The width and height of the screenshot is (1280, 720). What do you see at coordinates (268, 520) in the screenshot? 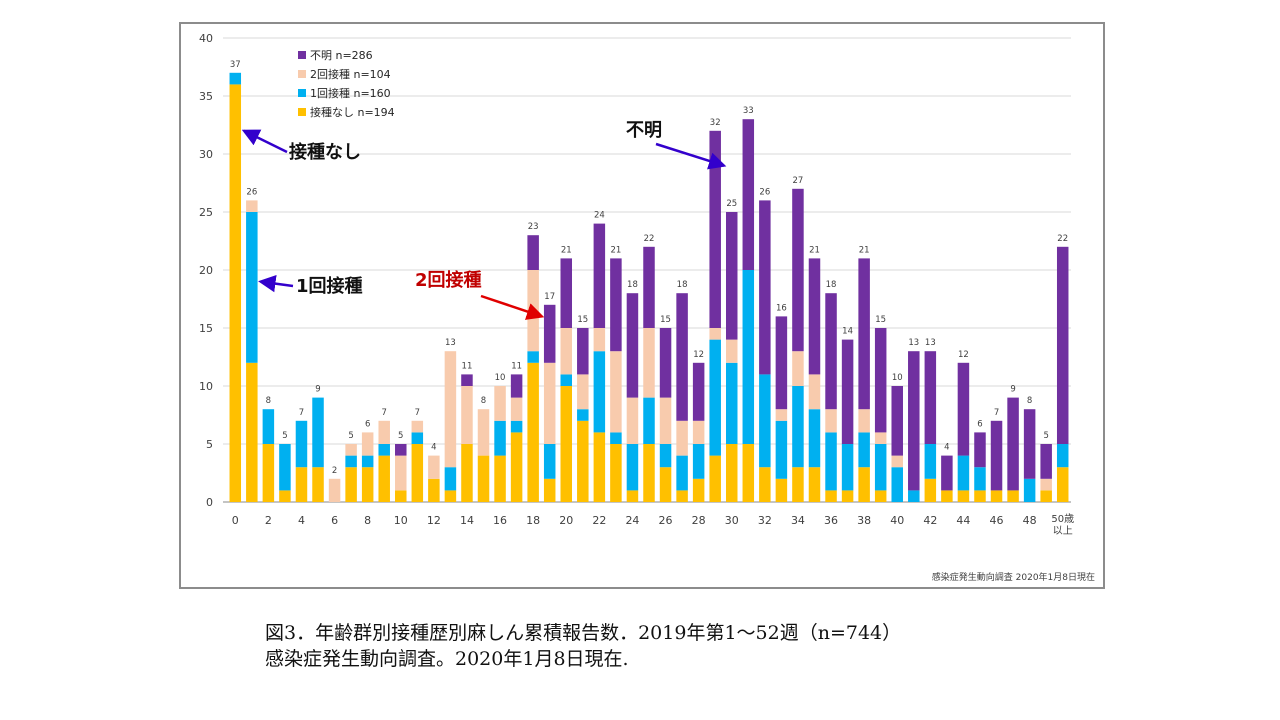
I see `x-tick-label: 2` at bounding box center [268, 520].